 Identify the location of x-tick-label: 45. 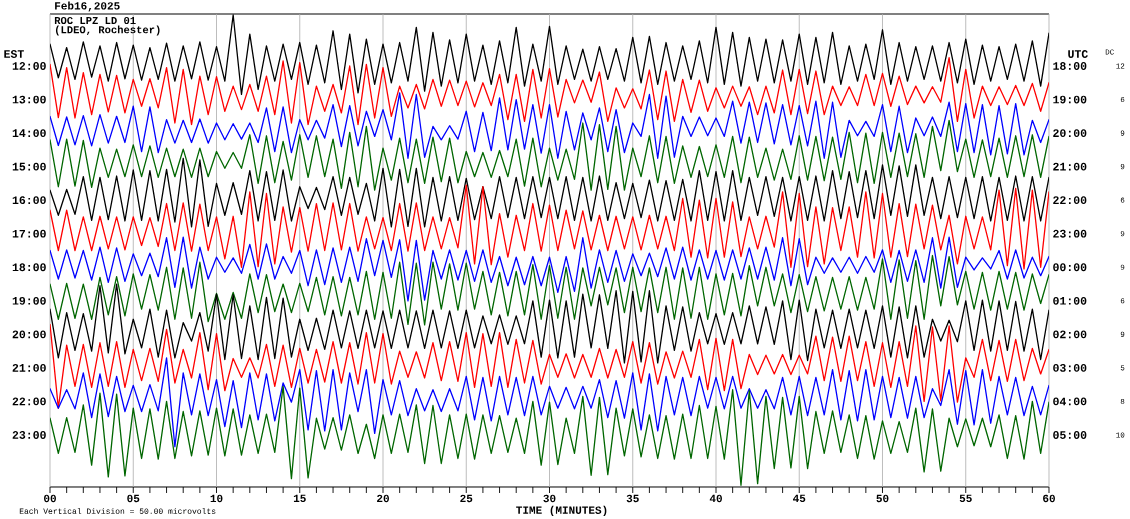
(799, 498).